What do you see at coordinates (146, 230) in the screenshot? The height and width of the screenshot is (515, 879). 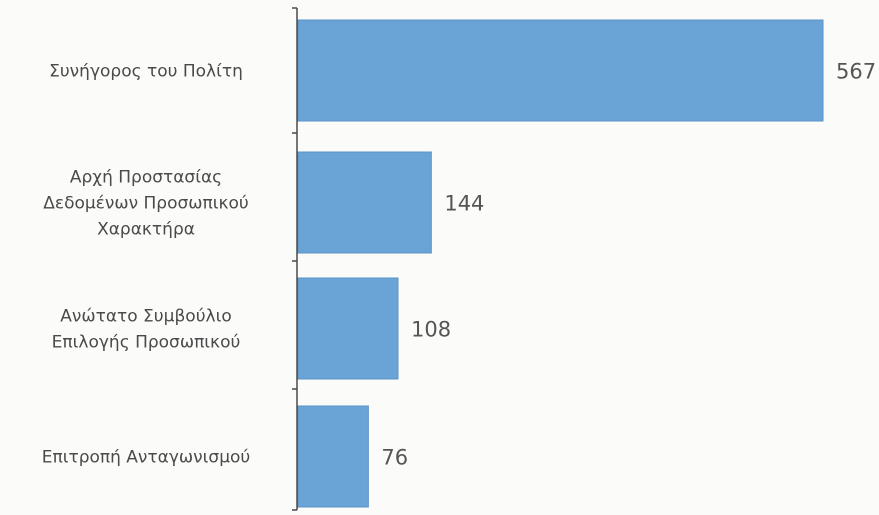 I see `category-label-line: Χαρακτήρα` at bounding box center [146, 230].